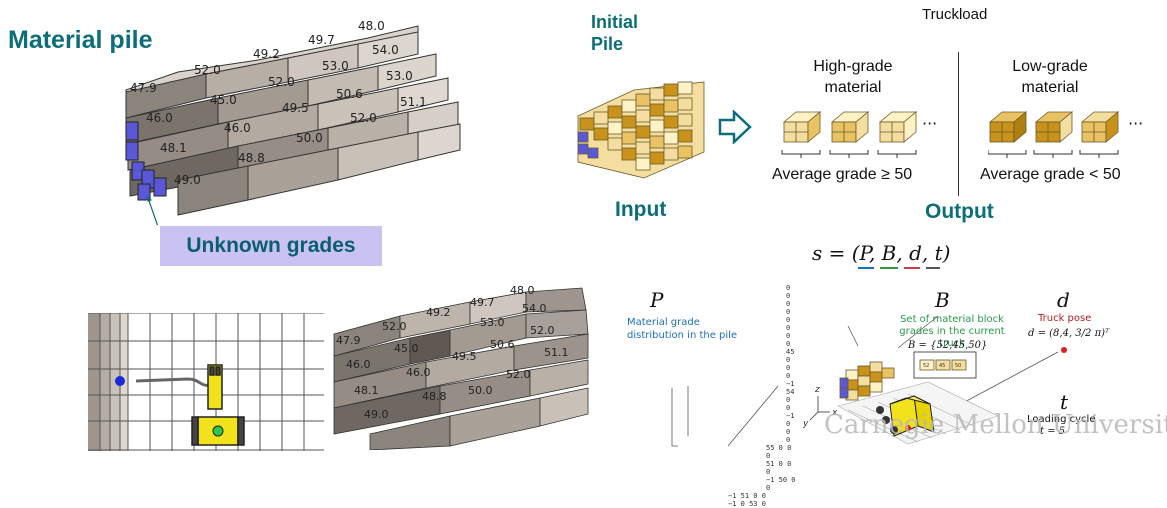  What do you see at coordinates (842, 174) in the screenshot?
I see `average-high-label: Average grade ≥ 50` at bounding box center [842, 174].